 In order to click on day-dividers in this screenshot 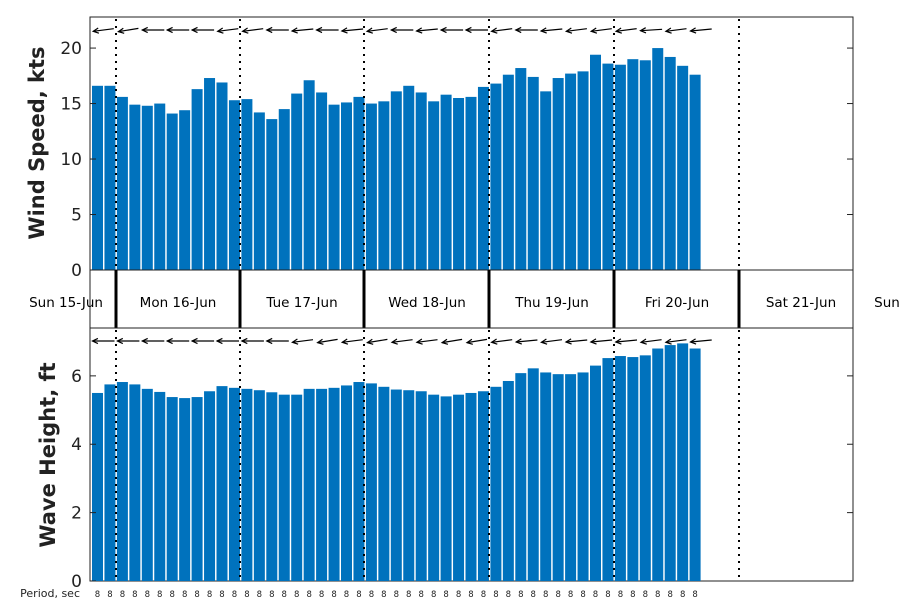, I will do `click(427, 299)`.